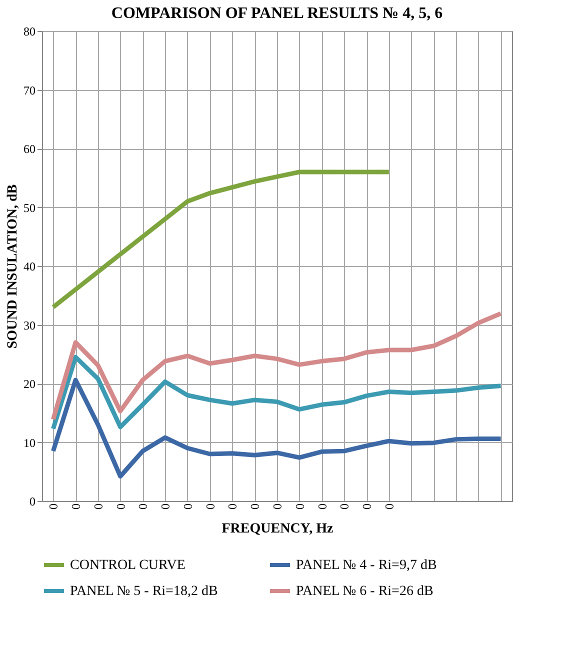  I want to click on legend-label: PANEL № 4 - Ri=9,7 dB, so click(366, 565).